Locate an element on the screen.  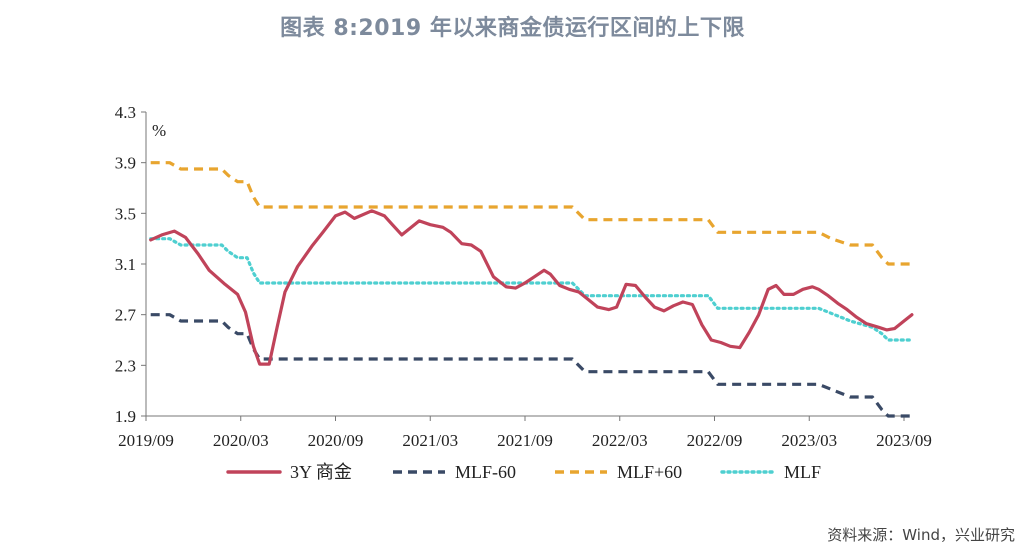
x-tick-label: 2022/09 is located at coordinates (715, 440).